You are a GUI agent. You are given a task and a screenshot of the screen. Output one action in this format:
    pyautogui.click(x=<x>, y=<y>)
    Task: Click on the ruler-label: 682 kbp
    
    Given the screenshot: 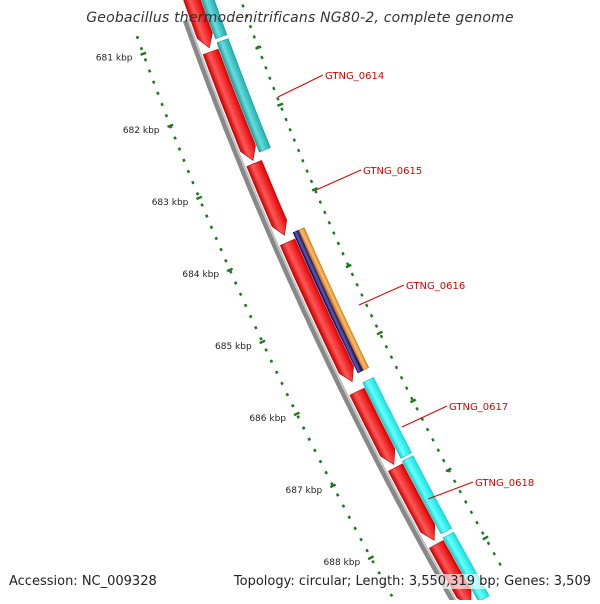 What is the action you would take?
    pyautogui.click(x=141, y=131)
    